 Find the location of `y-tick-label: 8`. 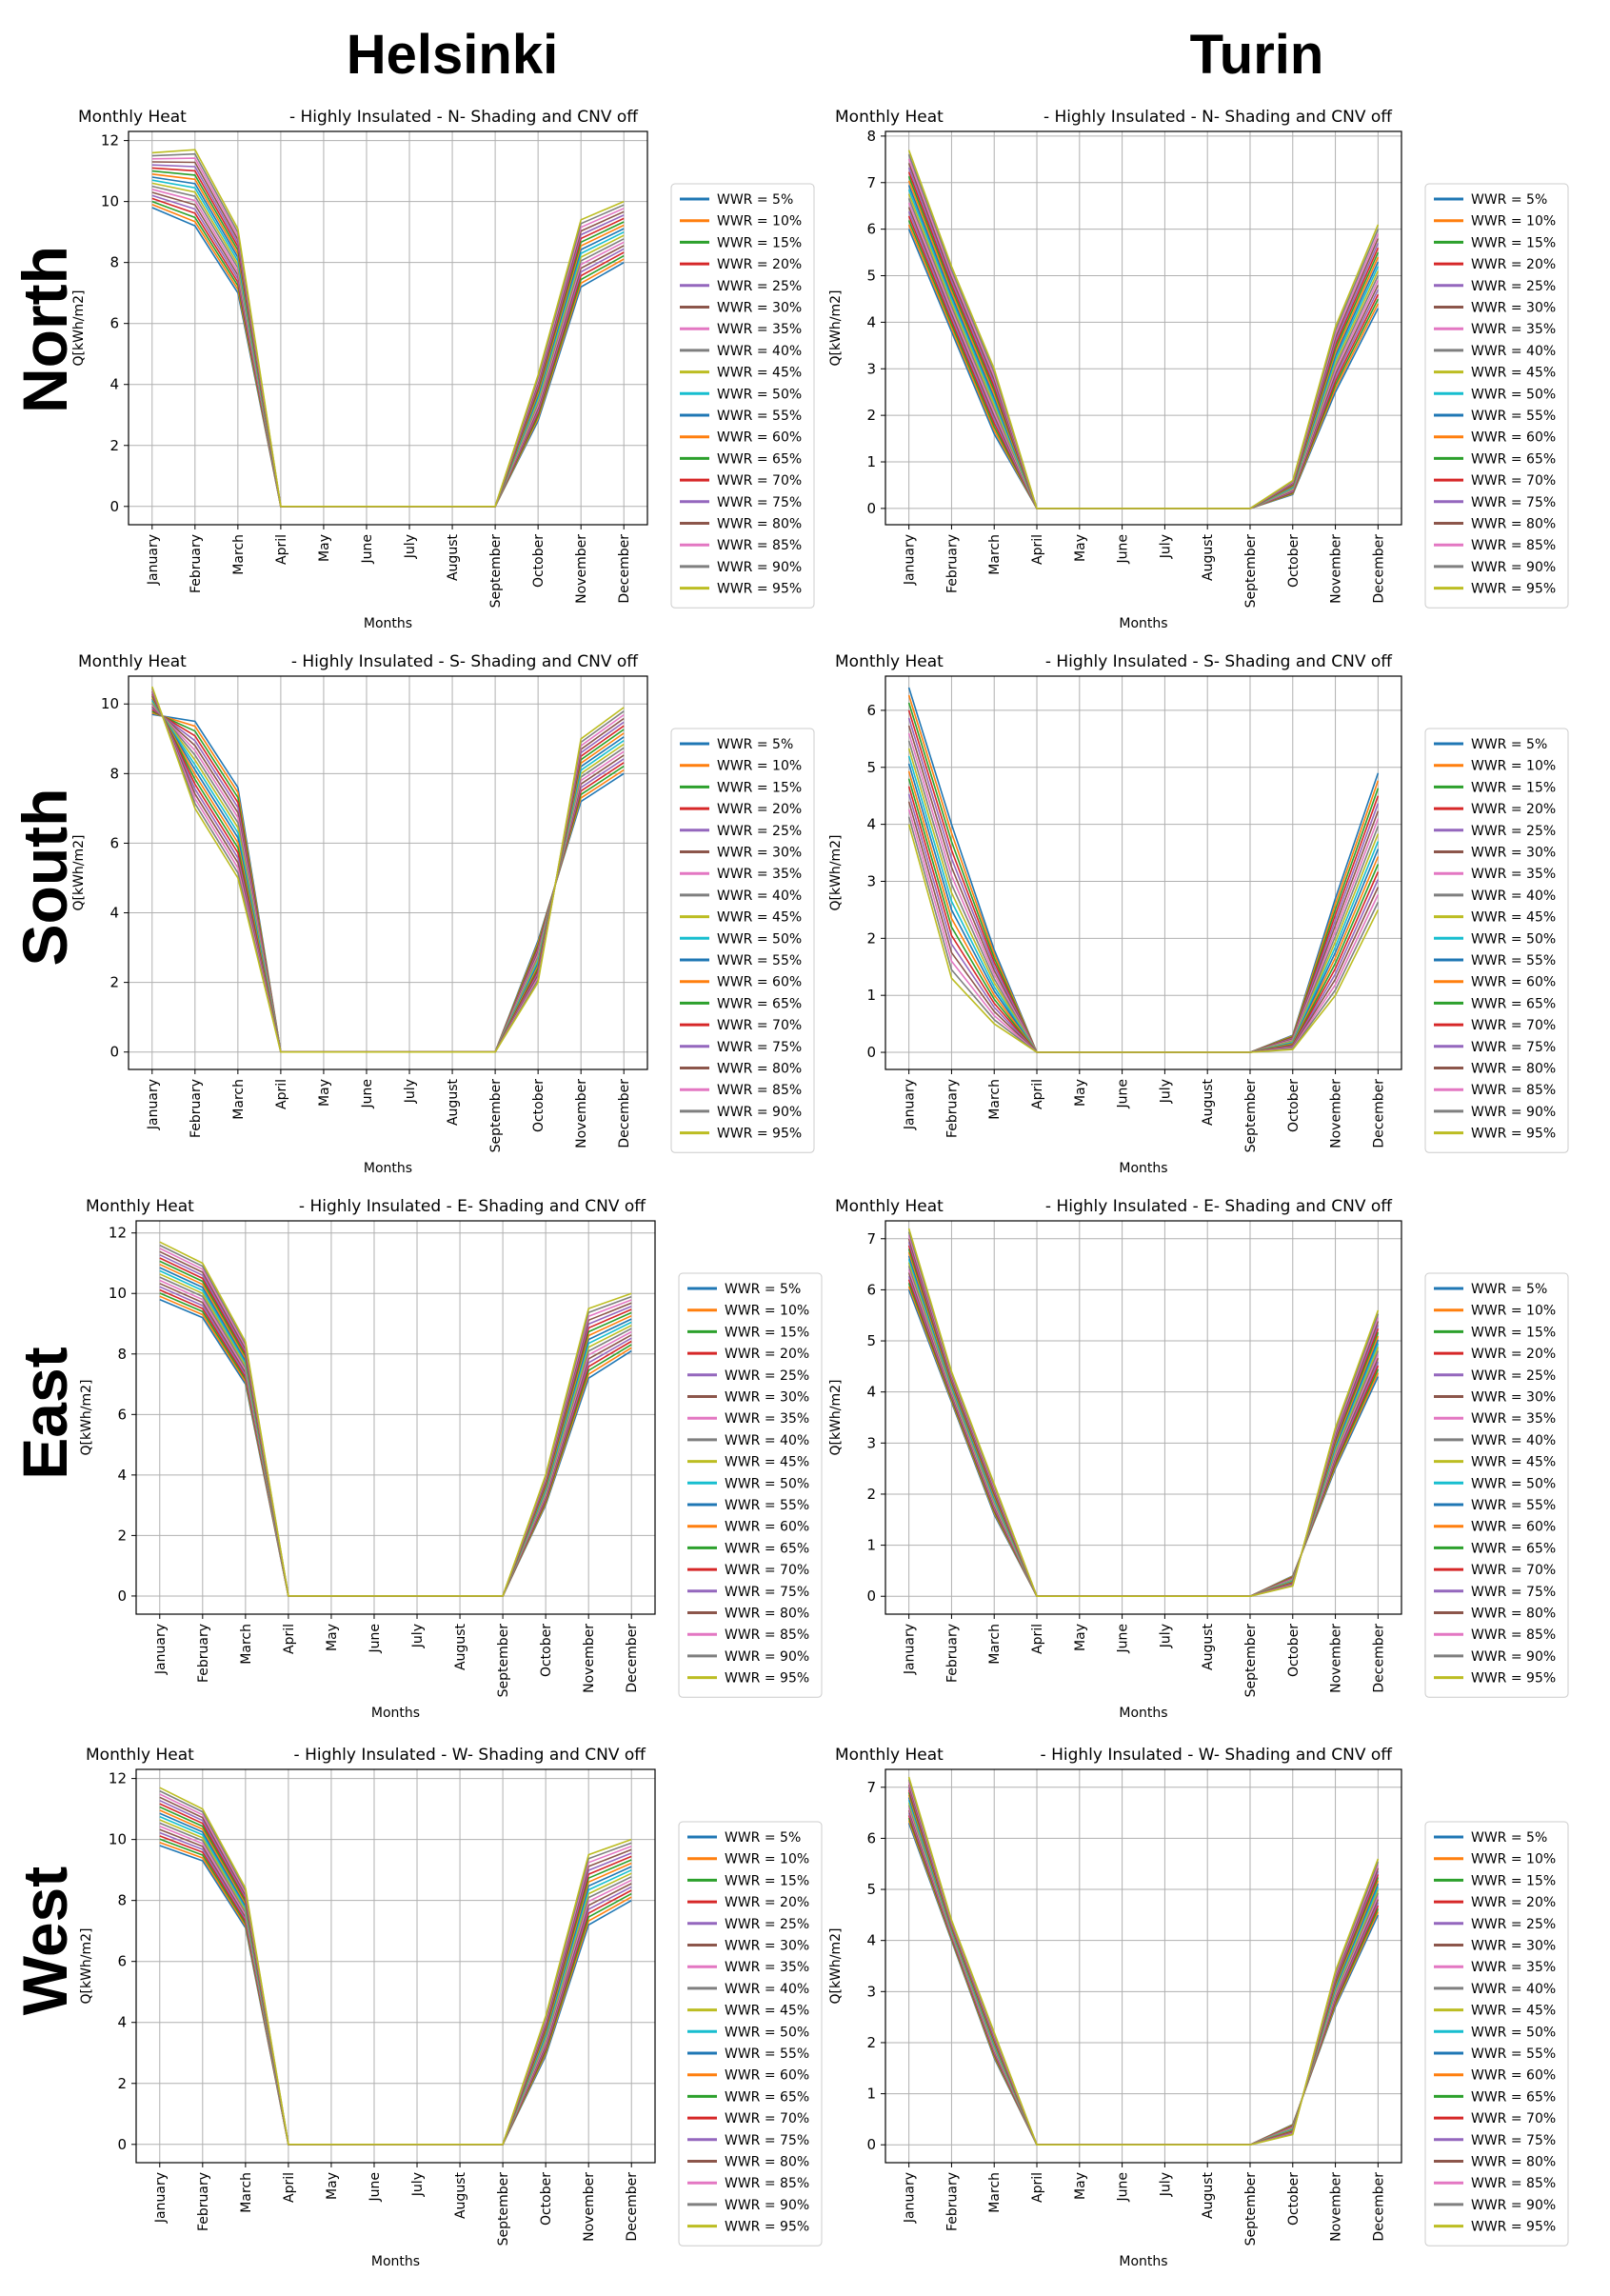

y-tick-label: 8 is located at coordinates (122, 1901).